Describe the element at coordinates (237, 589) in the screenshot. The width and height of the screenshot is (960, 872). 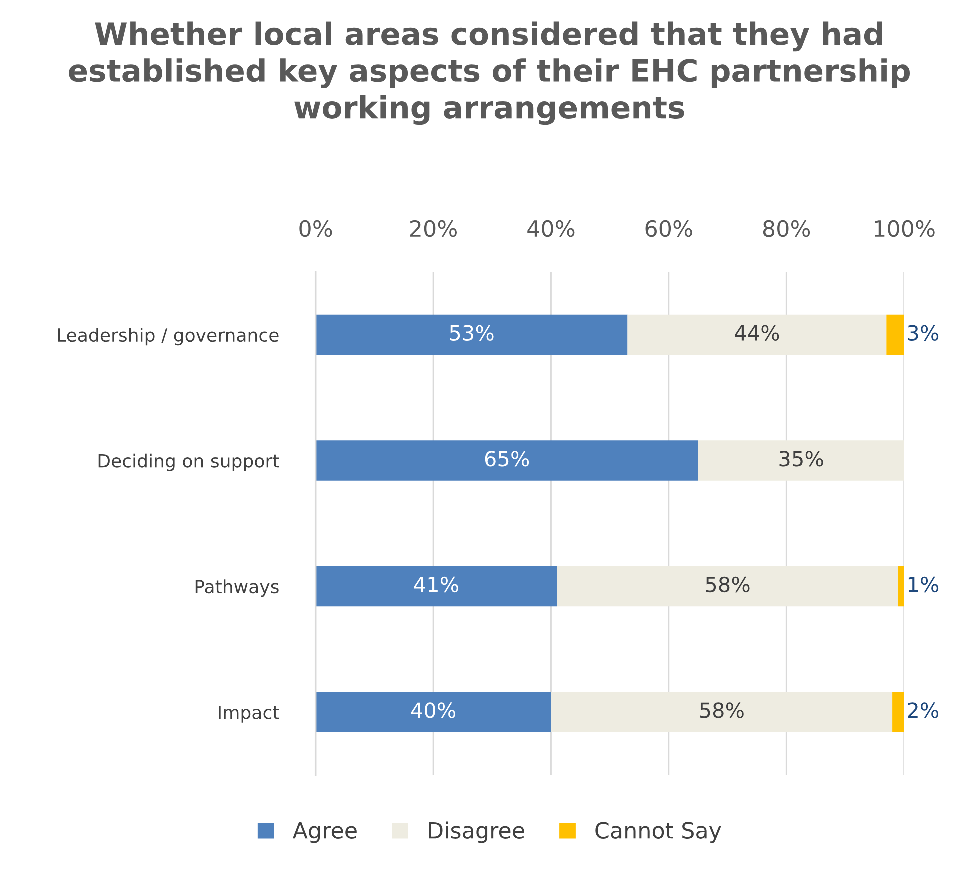
I see `y-tick-label: Pathways` at that location.